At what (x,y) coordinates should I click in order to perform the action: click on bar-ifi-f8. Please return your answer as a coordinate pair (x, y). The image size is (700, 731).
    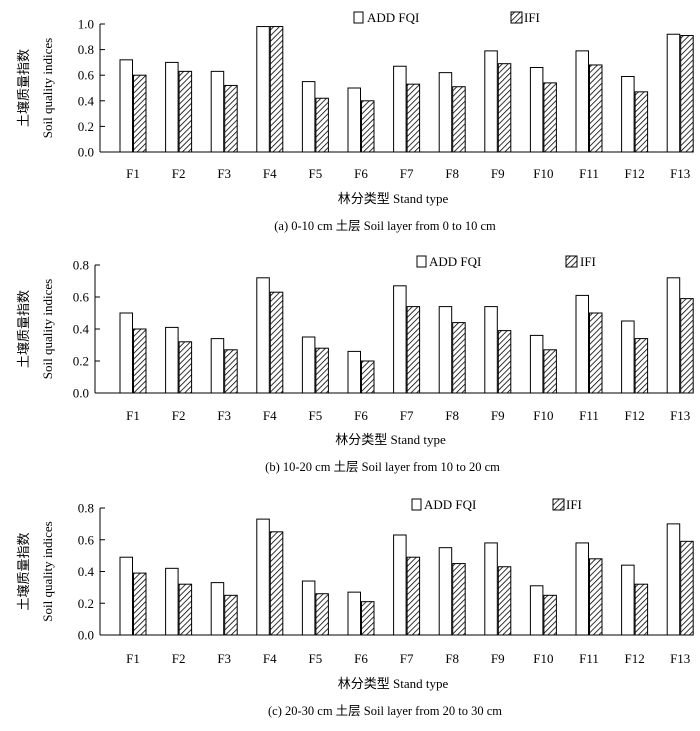
    Looking at the image, I should click on (459, 119).